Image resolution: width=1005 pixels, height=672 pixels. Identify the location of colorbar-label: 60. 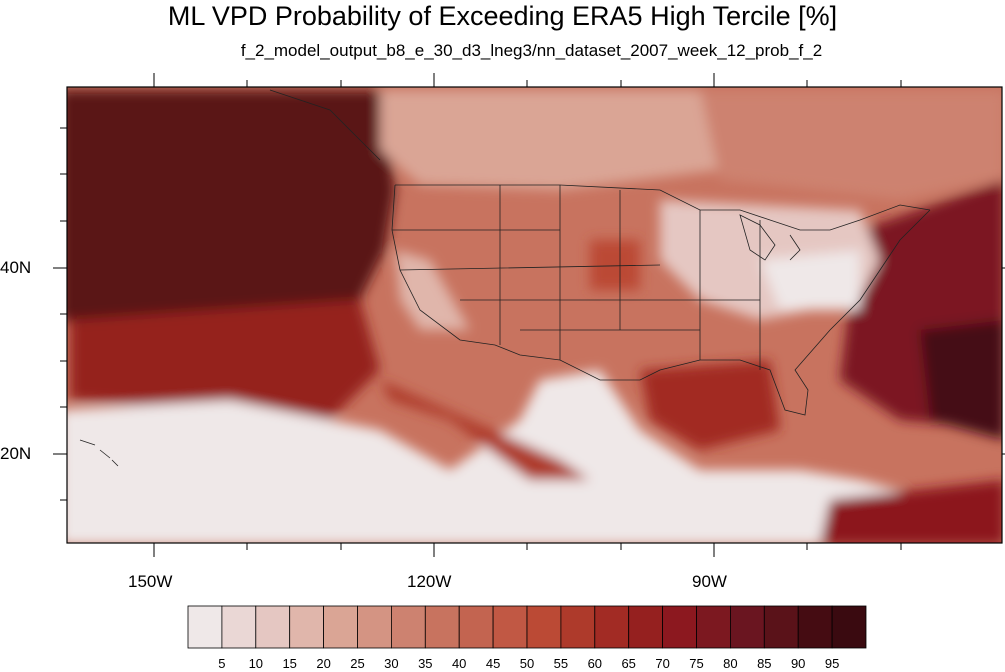
(595, 663).